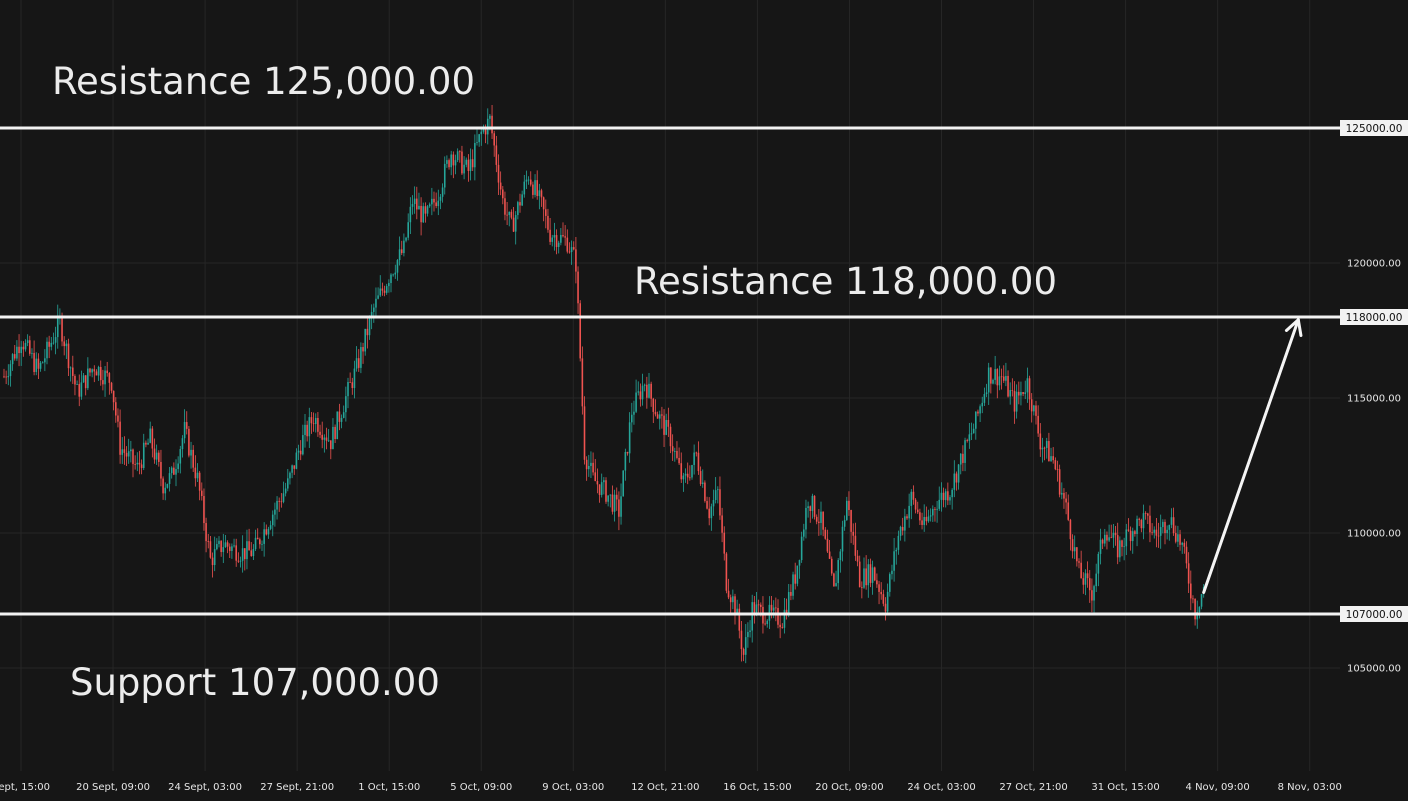  I want to click on annotation-resistance-118000: Resistance 118,000.00, so click(845, 281).